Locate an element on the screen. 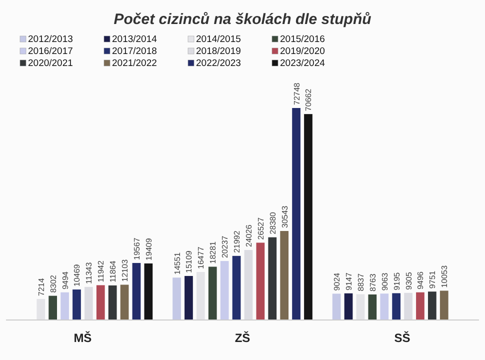  data-label: 12103 is located at coordinates (125, 270).